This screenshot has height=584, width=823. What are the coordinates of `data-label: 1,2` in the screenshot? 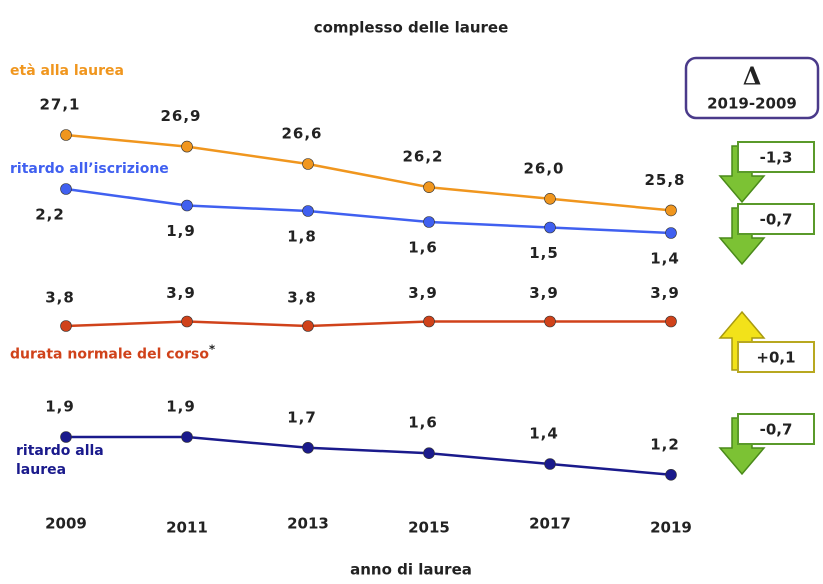 It's located at (665, 444).